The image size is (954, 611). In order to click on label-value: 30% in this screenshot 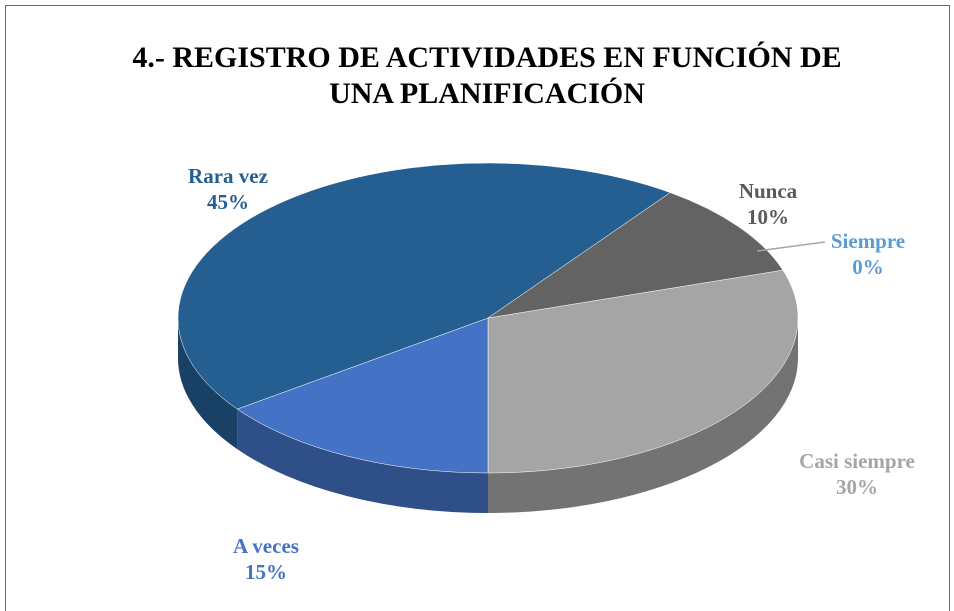, I will do `click(857, 487)`.